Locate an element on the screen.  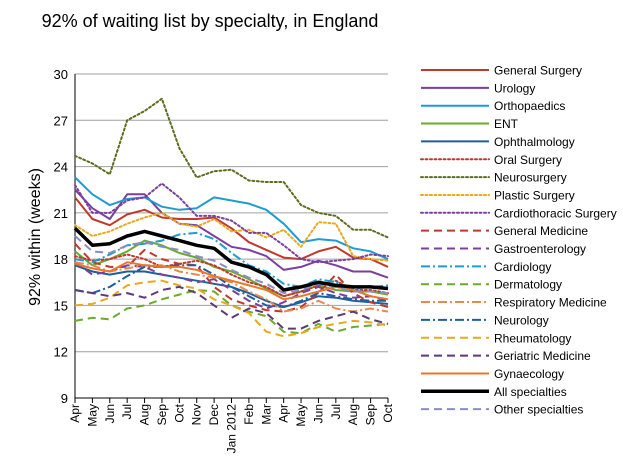
y-tick-label: 21 is located at coordinates (61, 213).